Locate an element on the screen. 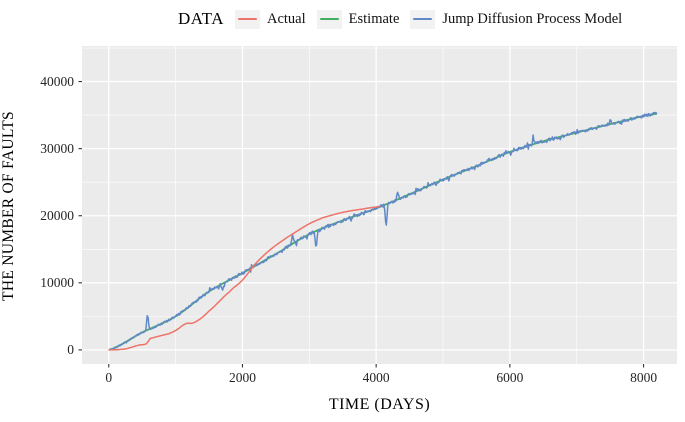  legend-key-model is located at coordinates (423, 19).